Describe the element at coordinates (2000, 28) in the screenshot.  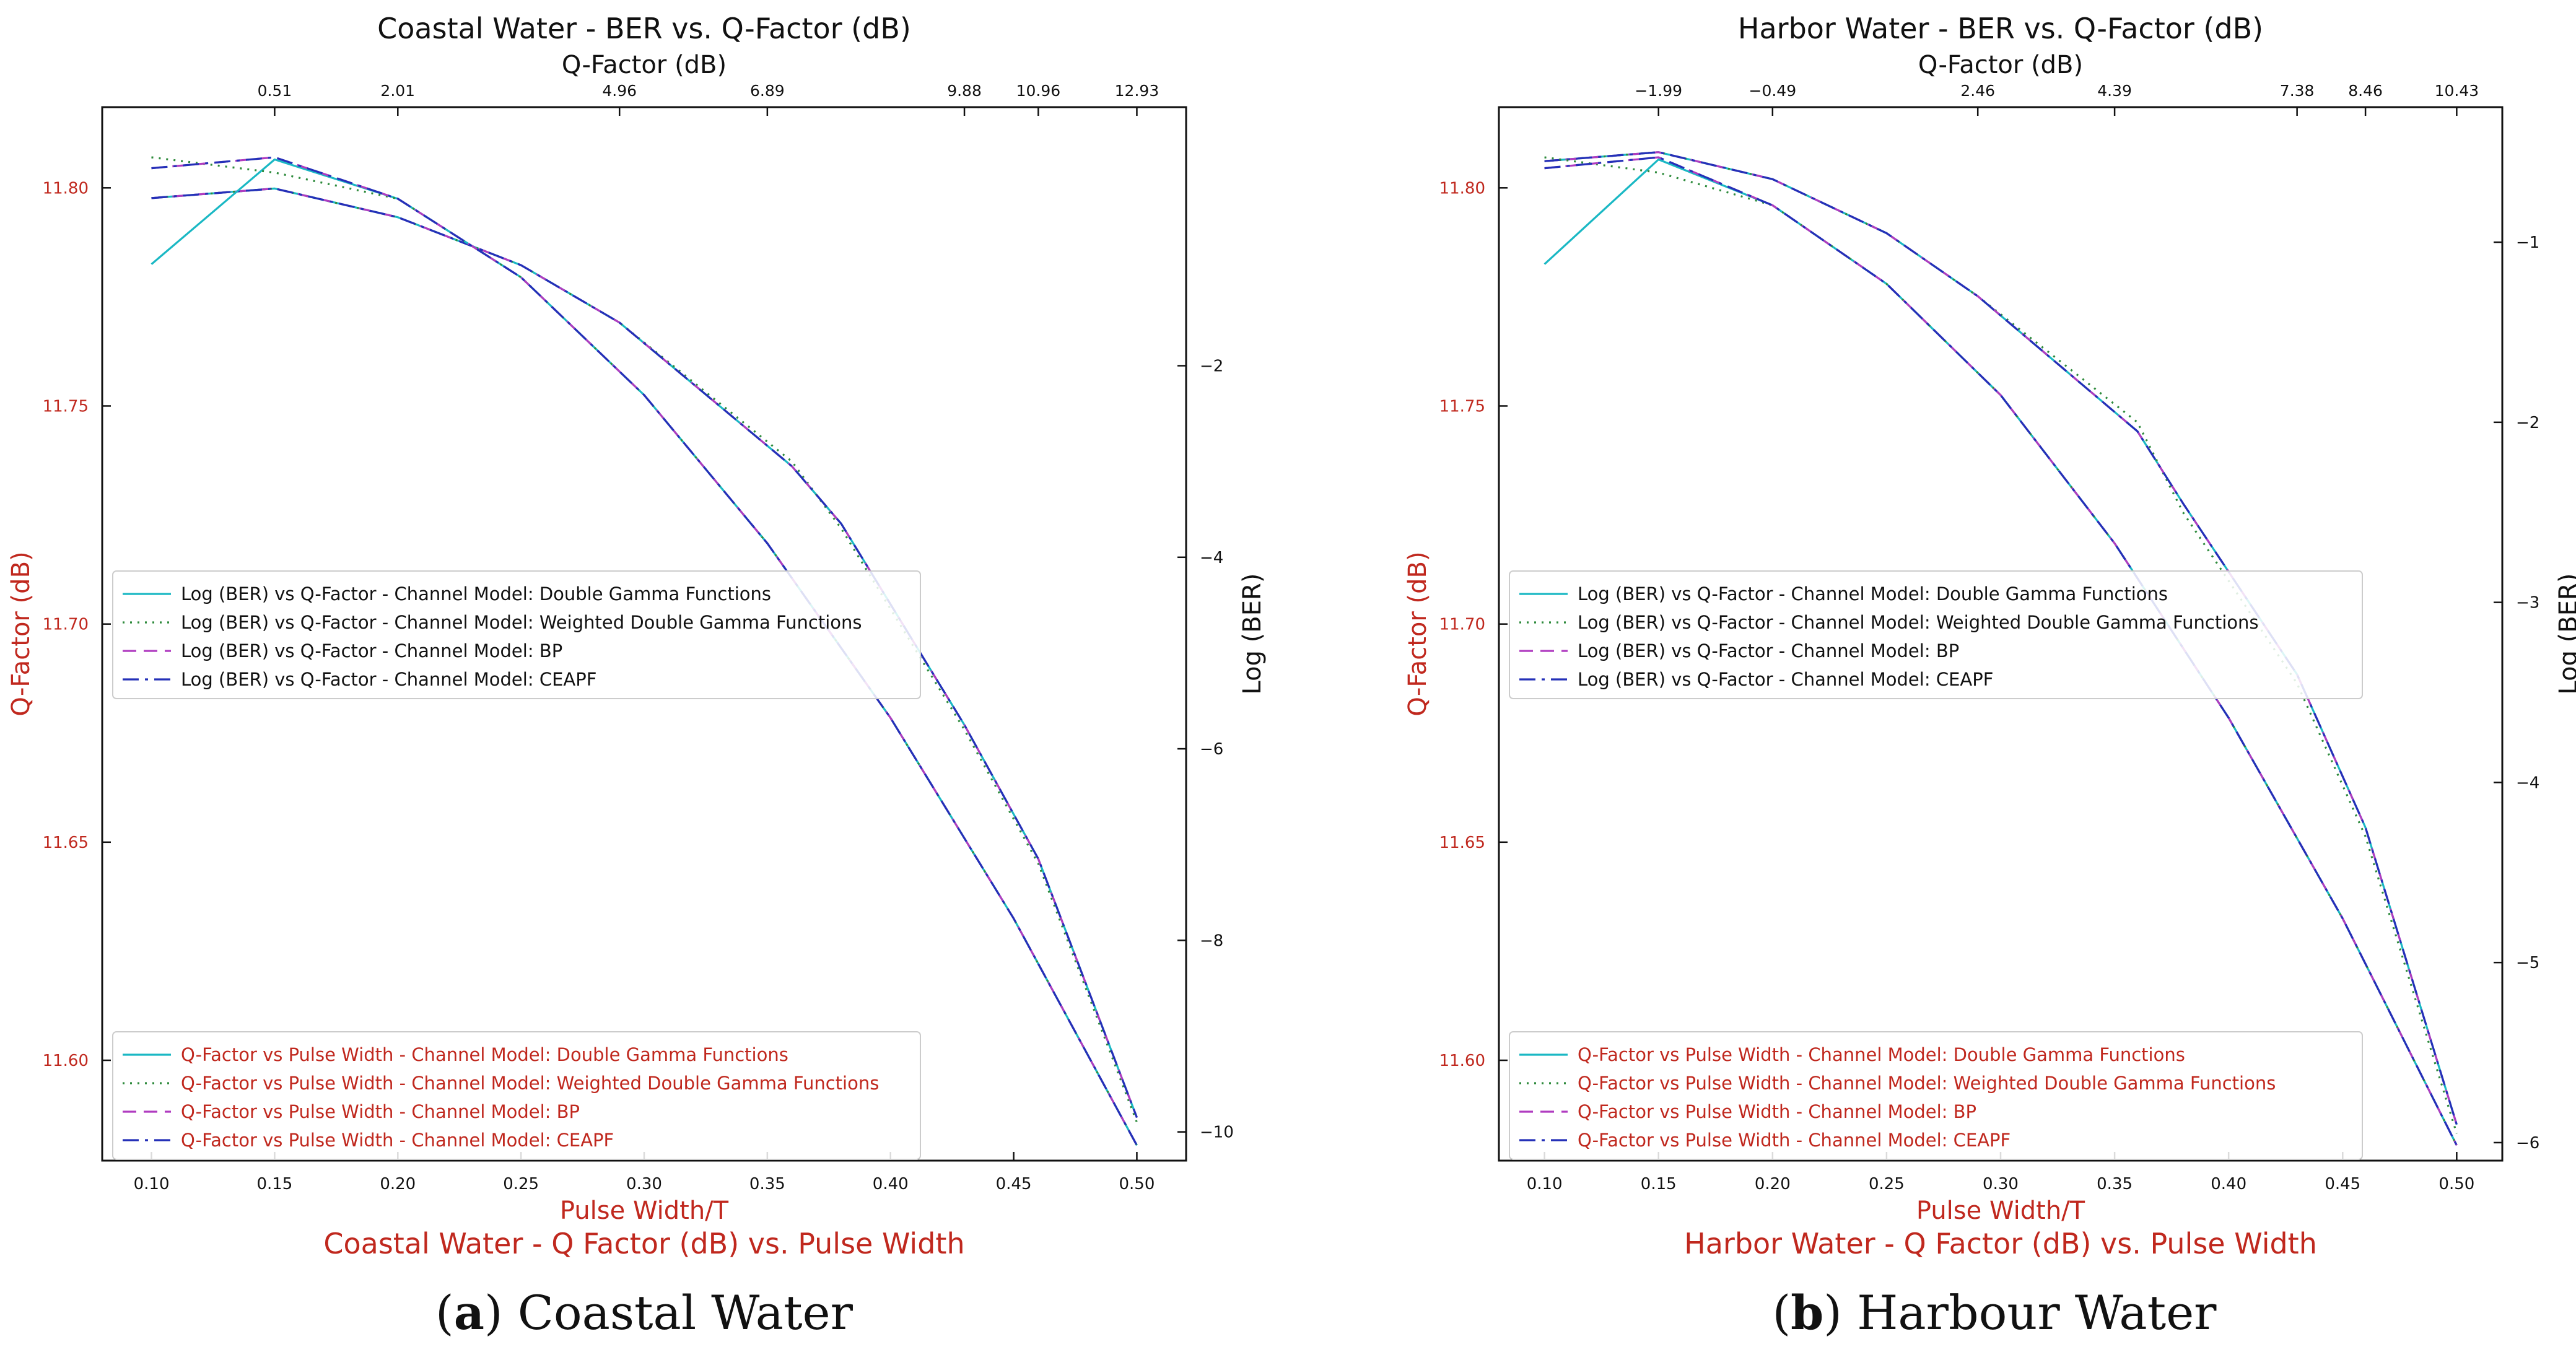
I see `chart-title-top: Harbor Water - BER vs. Q-Factor (dB)` at that location.